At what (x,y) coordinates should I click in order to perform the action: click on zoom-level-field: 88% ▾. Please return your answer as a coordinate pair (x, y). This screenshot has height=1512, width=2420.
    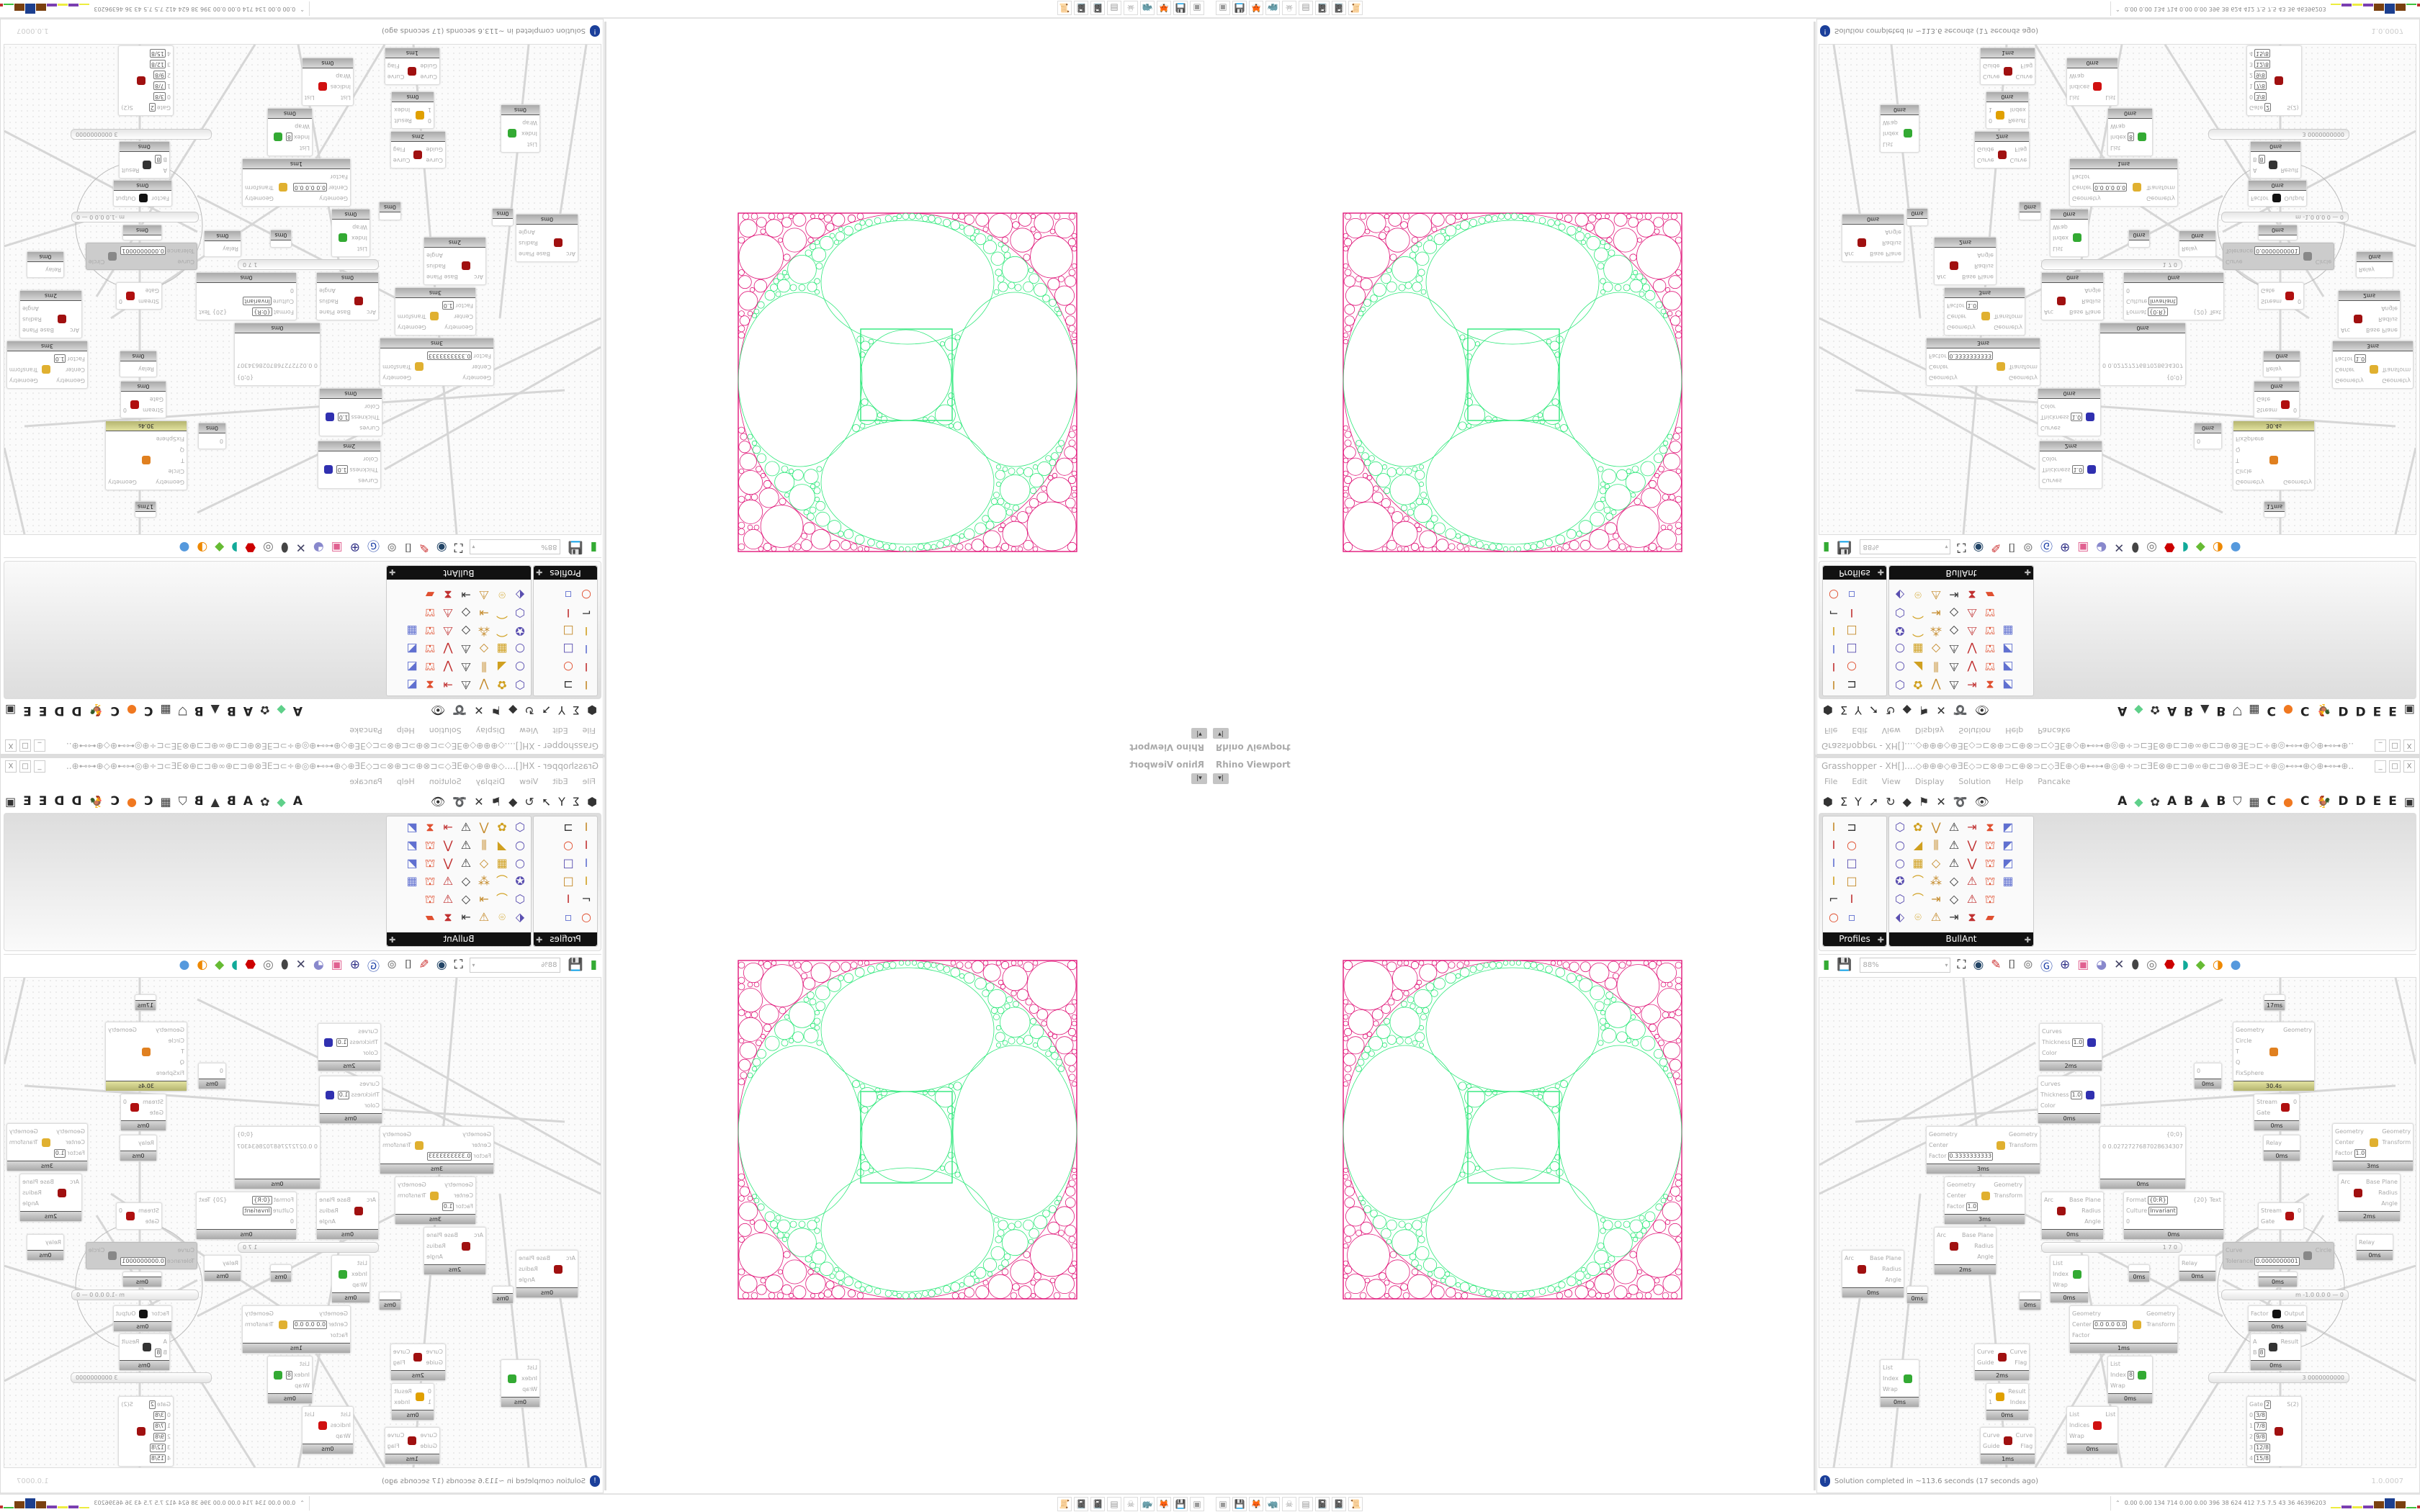
    Looking at the image, I should click on (1904, 965).